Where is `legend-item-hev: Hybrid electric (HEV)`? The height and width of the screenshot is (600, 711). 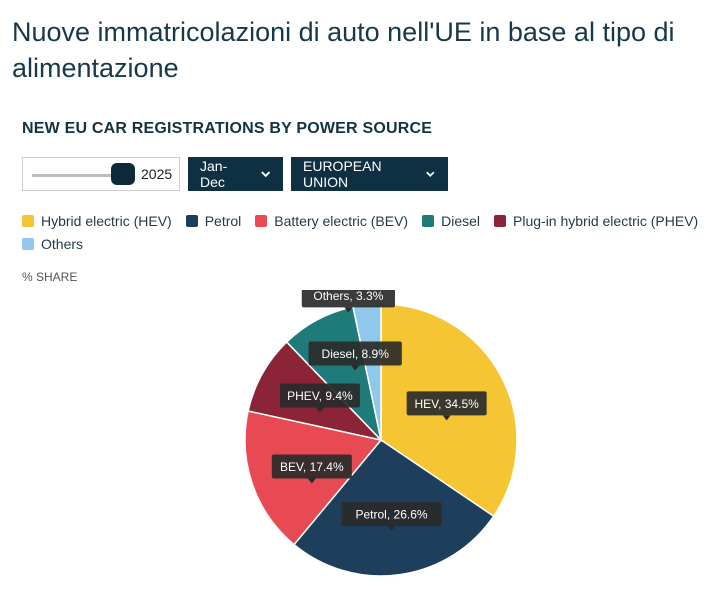
legend-item-hev: Hybrid electric (HEV) is located at coordinates (97, 221).